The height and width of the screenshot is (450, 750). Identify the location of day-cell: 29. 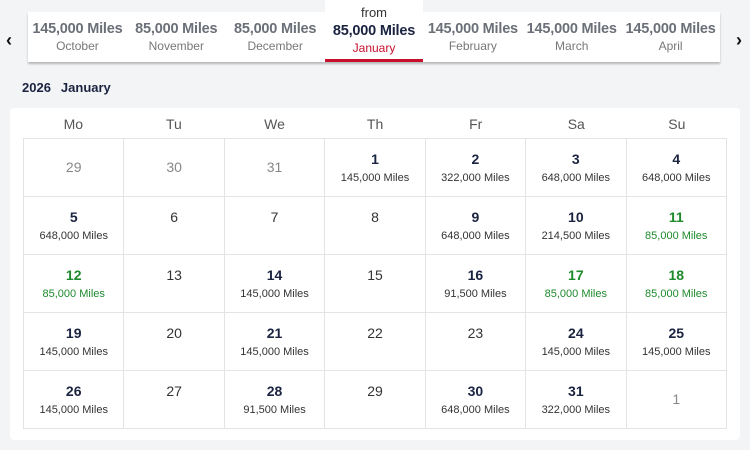
(375, 400).